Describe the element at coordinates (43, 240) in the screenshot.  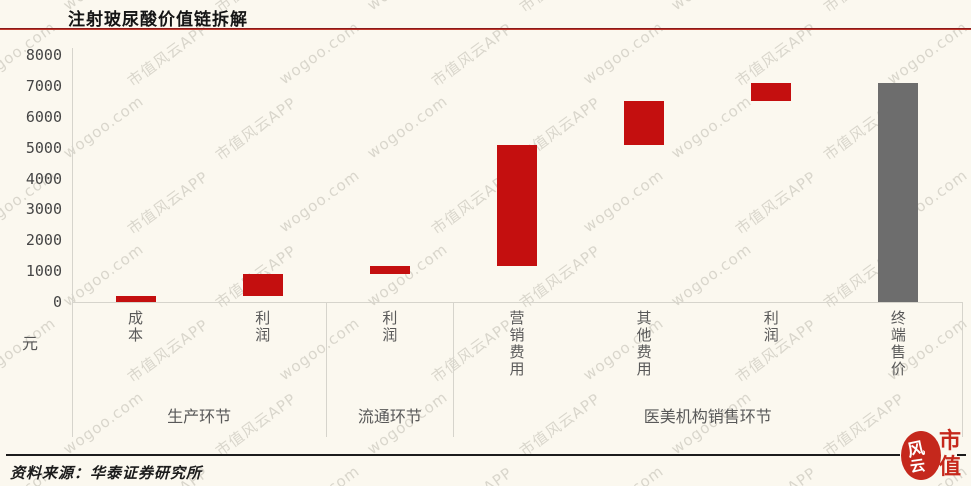
I see `y-axis-tick-label: 2000` at that location.